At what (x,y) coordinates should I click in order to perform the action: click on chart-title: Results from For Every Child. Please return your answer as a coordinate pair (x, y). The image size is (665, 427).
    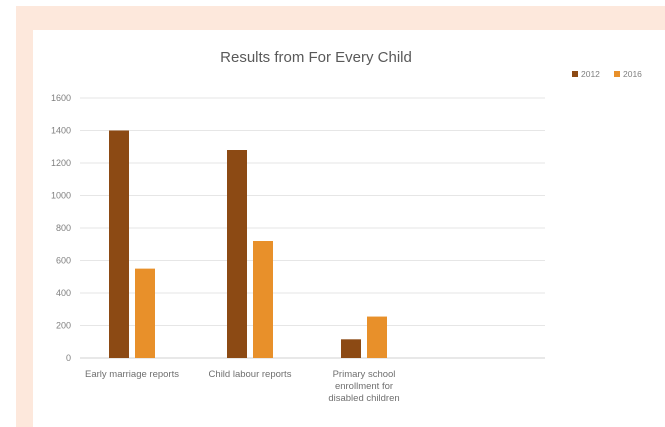
    Looking at the image, I should click on (316, 57).